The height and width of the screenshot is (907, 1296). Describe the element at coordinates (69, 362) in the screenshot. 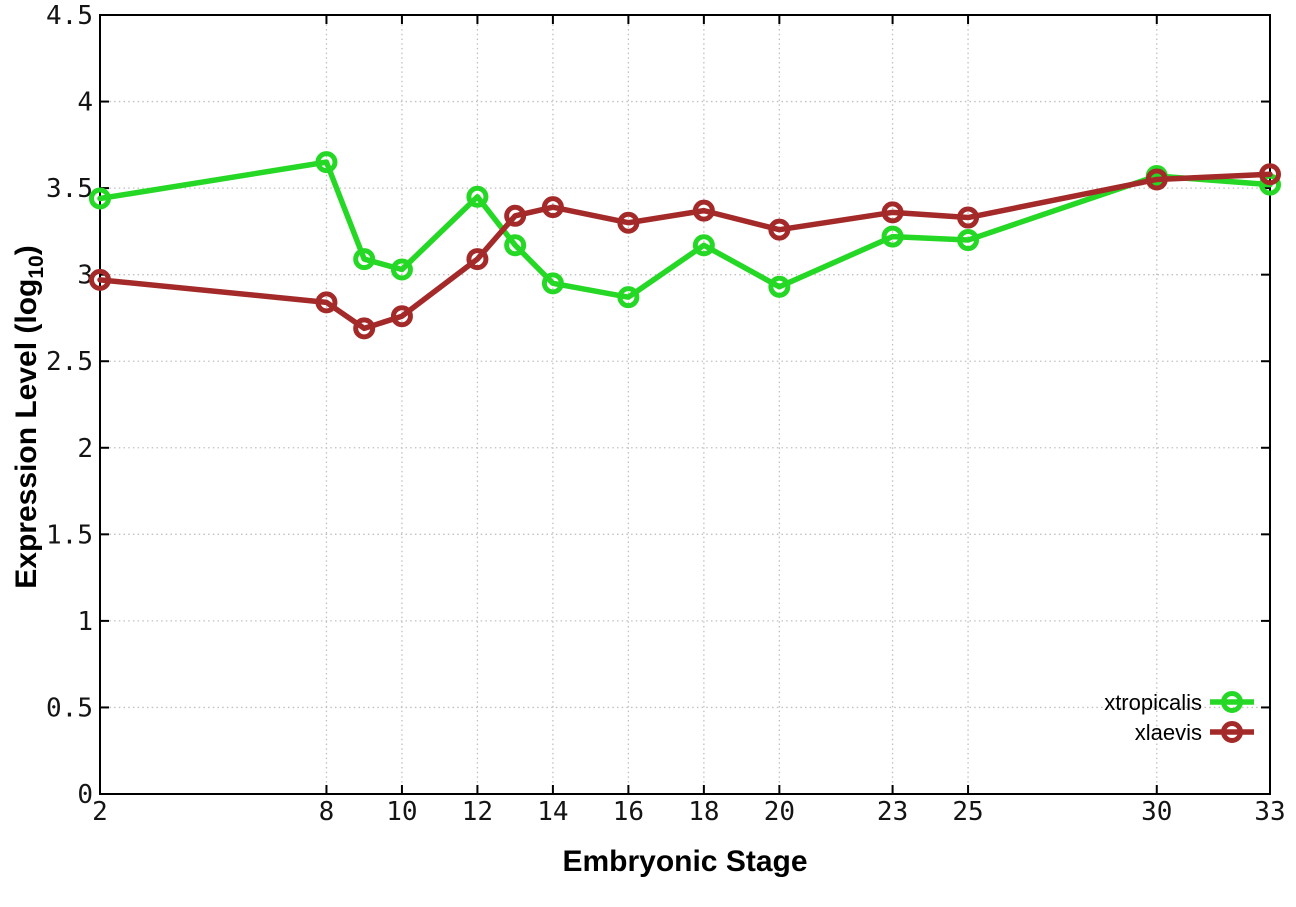

I see `y-tick-label: 2.5` at that location.